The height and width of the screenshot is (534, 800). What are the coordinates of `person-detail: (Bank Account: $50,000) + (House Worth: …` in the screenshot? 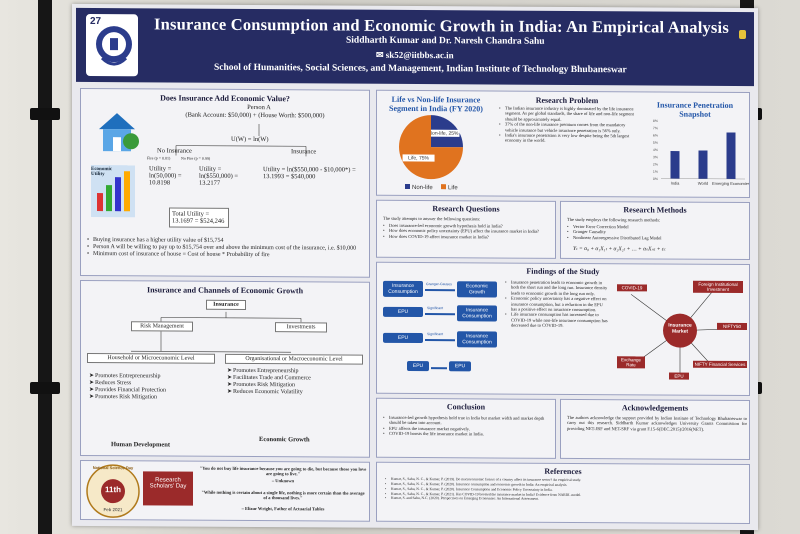 It's located at (255, 115).